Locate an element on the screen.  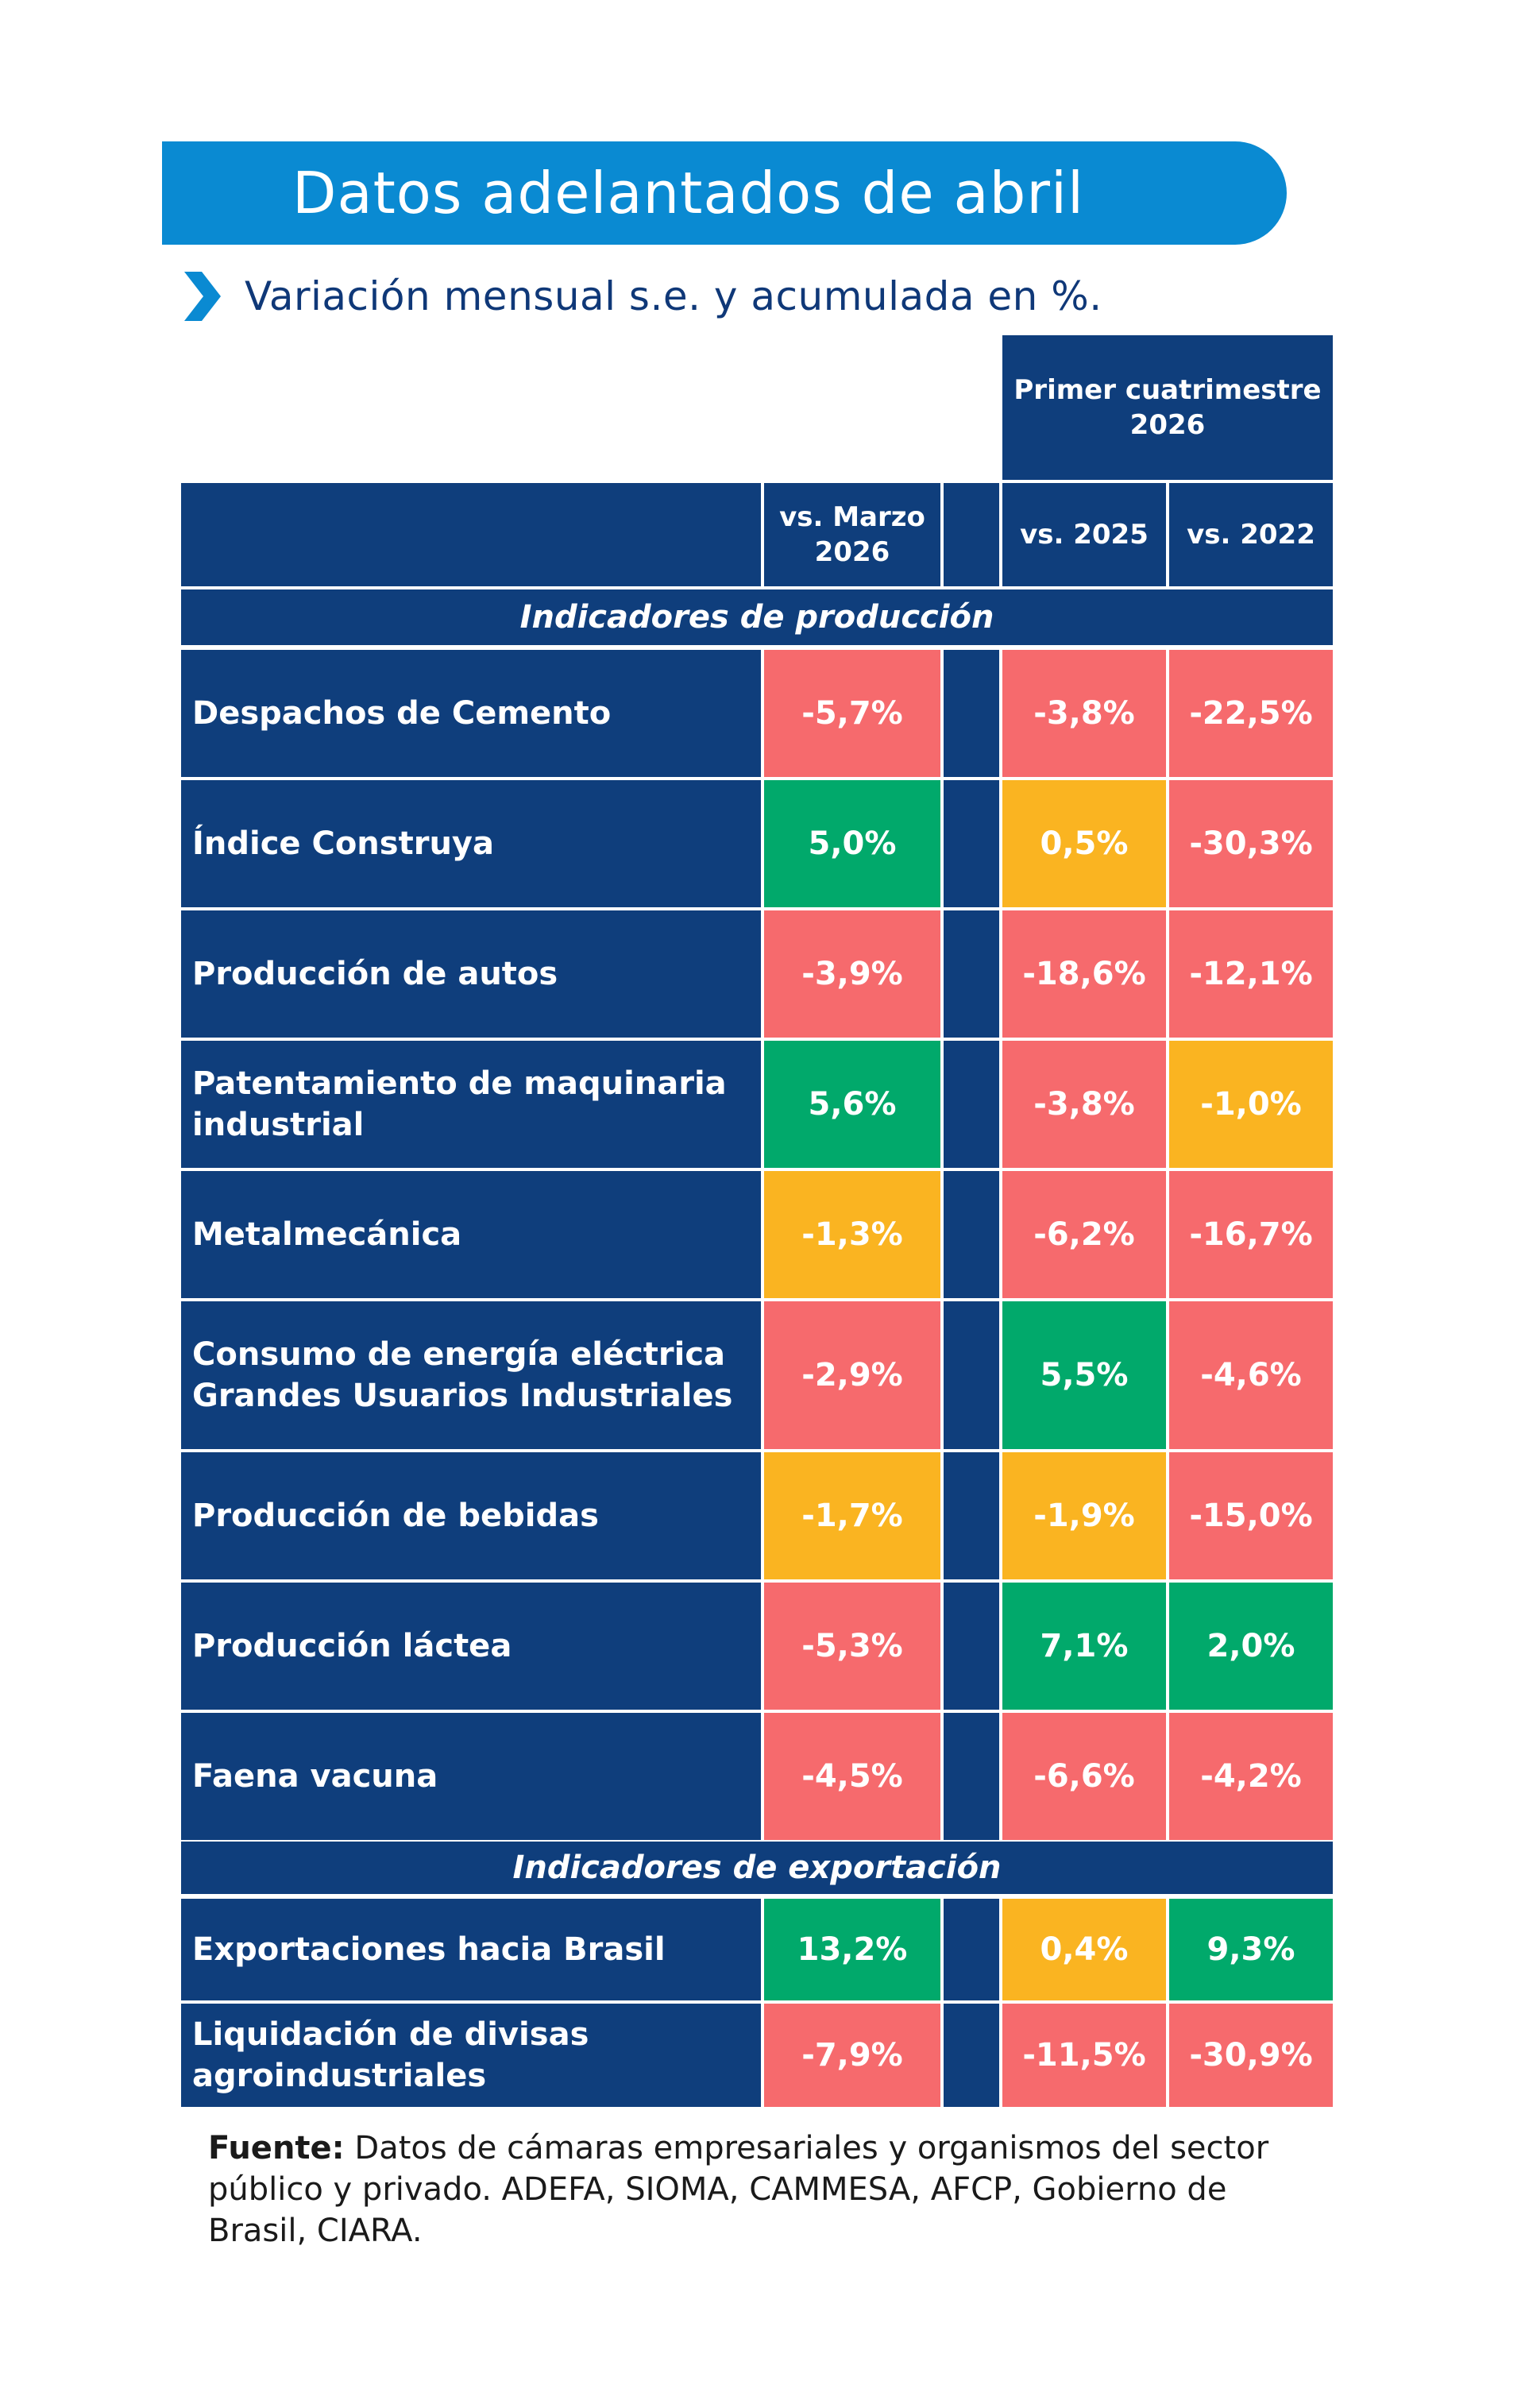
value-cell: -5,3% is located at coordinates (852, 1646).